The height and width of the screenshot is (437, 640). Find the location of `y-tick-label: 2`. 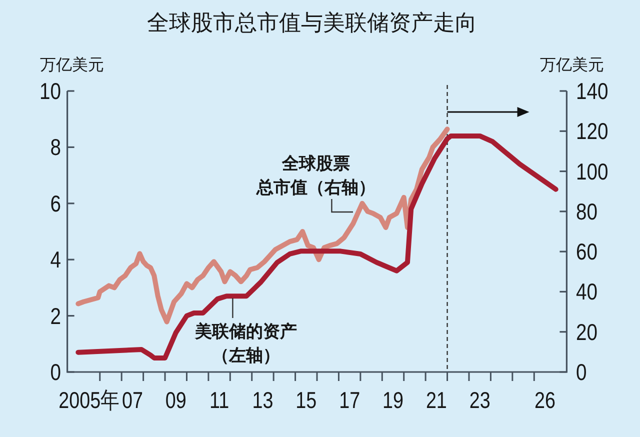

y-tick-label: 2 is located at coordinates (55, 317).